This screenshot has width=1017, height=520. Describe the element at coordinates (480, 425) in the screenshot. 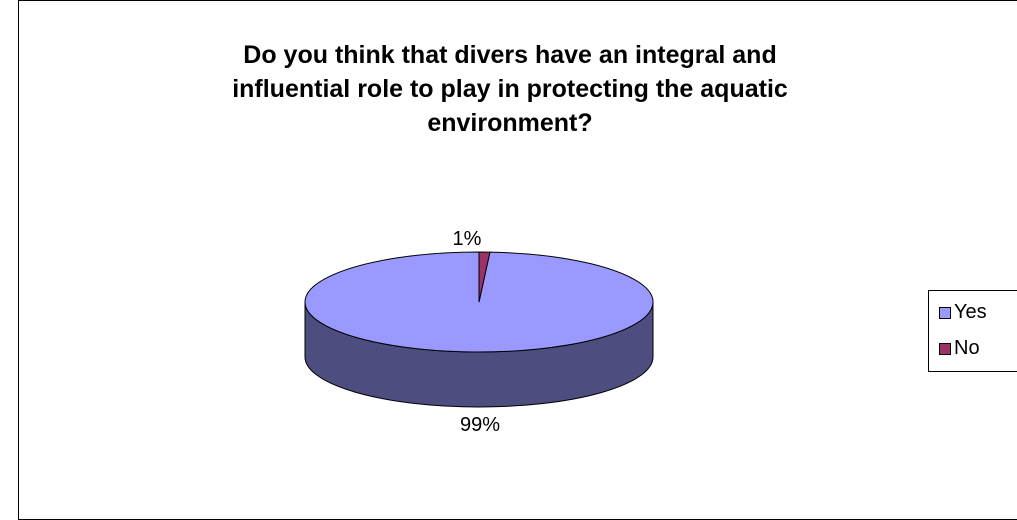

I see `slice-label-yes: 99%` at that location.